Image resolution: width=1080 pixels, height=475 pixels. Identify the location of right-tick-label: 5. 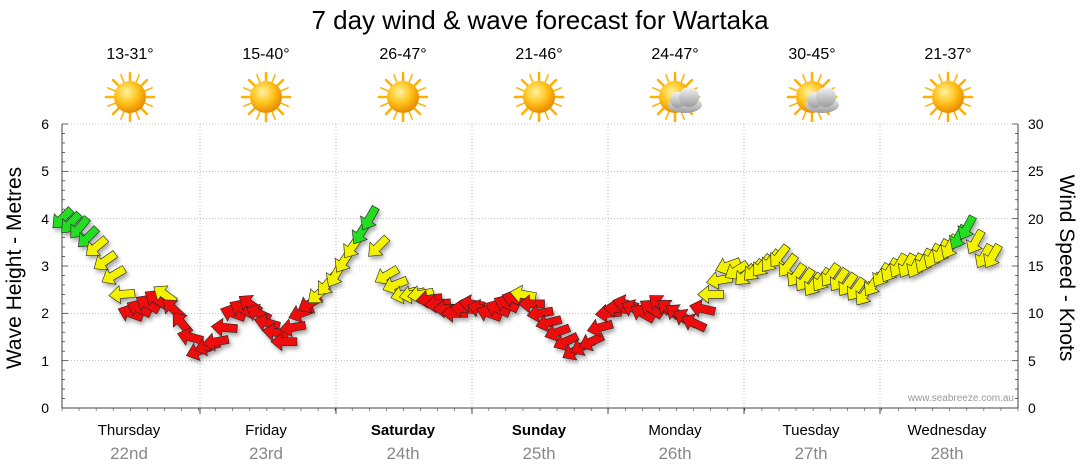
(1032, 361).